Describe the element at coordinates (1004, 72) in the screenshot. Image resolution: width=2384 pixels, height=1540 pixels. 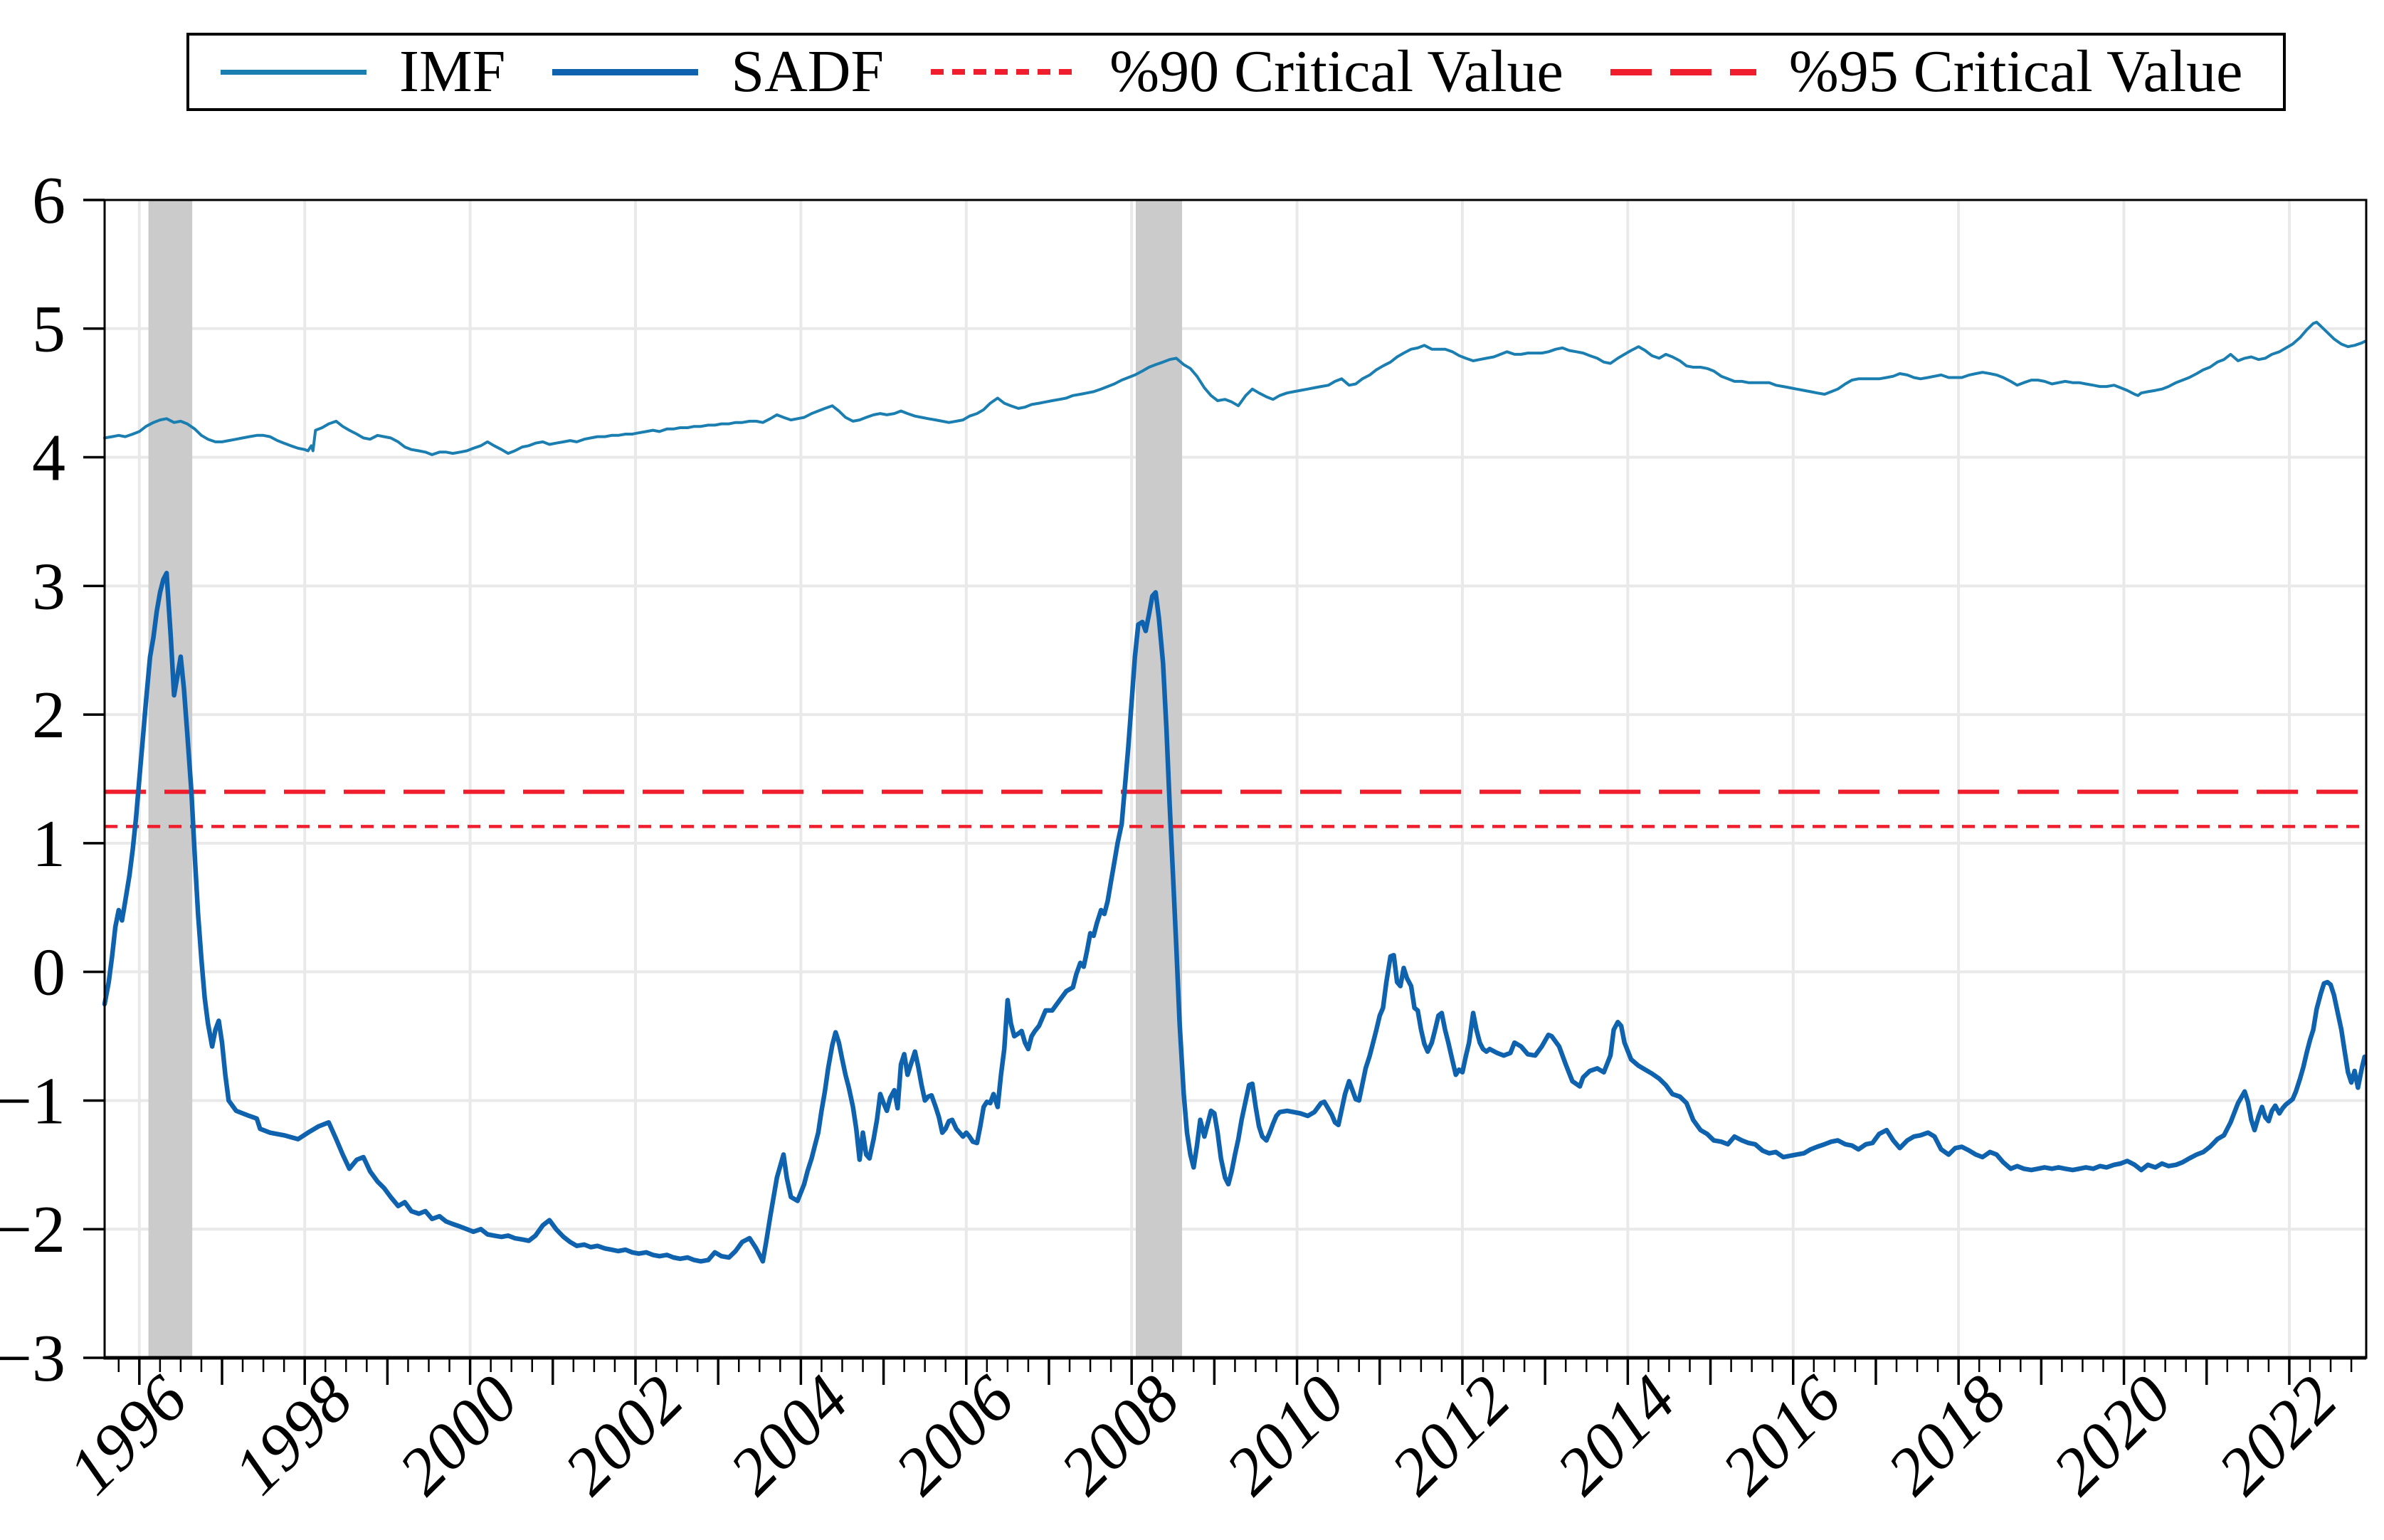
I see `dashed-line-90-swatch-icon` at that location.